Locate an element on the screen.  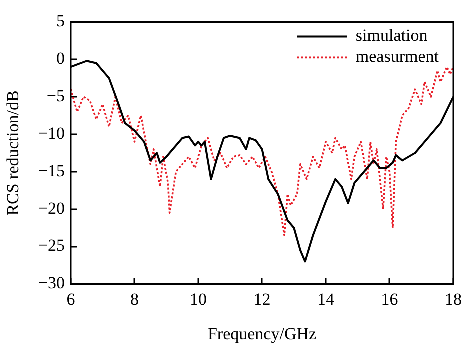
y-tick-label: 0 is located at coordinates (60, 58).